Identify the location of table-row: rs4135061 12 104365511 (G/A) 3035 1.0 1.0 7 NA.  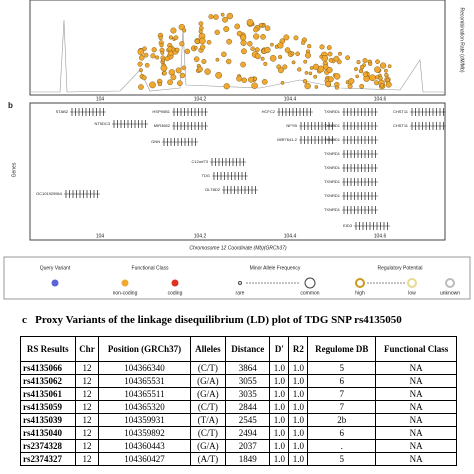
(238, 394).